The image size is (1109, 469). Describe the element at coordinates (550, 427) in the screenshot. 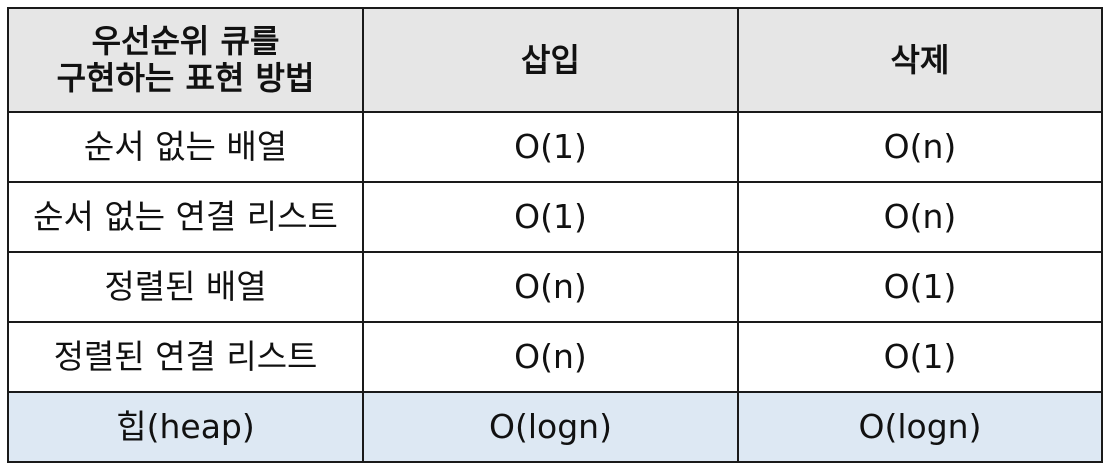

I see `cell-insert: O(logn)` at that location.